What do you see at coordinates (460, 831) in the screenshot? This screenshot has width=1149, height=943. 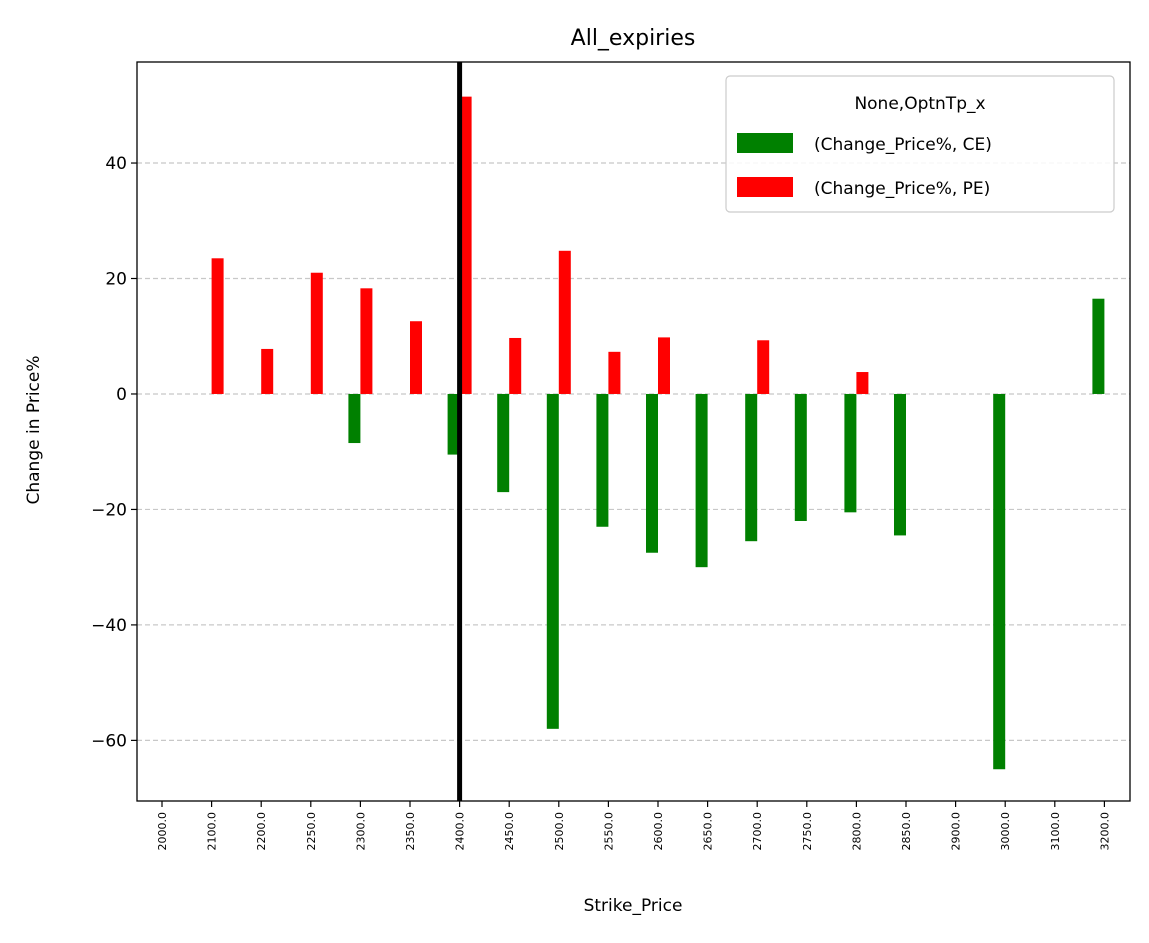 I see `x-tick-label: 2400.0` at bounding box center [460, 831].